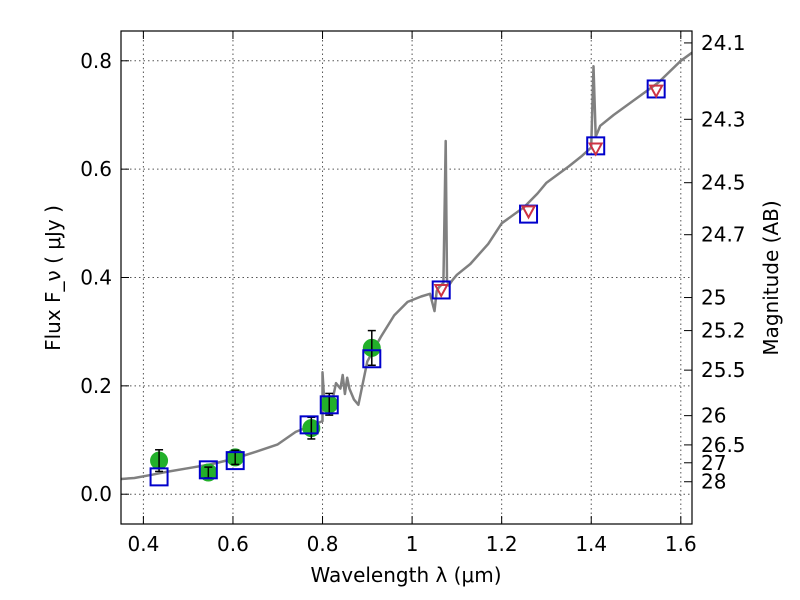 This screenshot has height=600, width=800. What do you see at coordinates (723, 183) in the screenshot?
I see `magnitude-tick-label: 24.5` at bounding box center [723, 183].